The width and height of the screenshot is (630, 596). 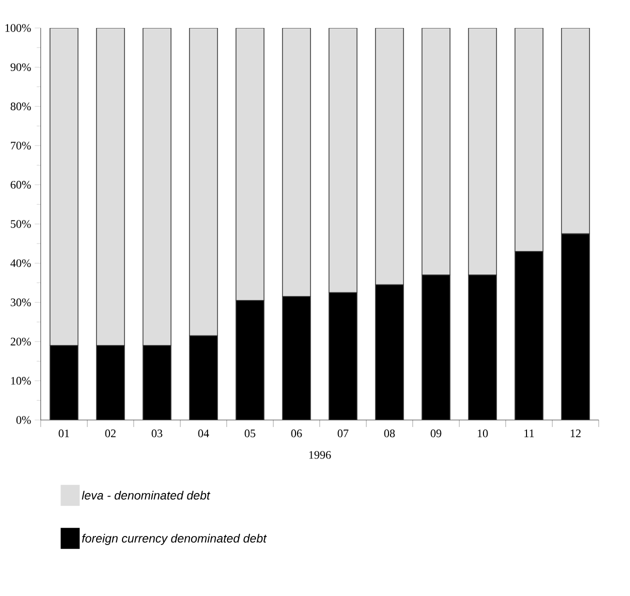 What do you see at coordinates (575, 434) in the screenshot?
I see `x-tick-label: 12` at bounding box center [575, 434].